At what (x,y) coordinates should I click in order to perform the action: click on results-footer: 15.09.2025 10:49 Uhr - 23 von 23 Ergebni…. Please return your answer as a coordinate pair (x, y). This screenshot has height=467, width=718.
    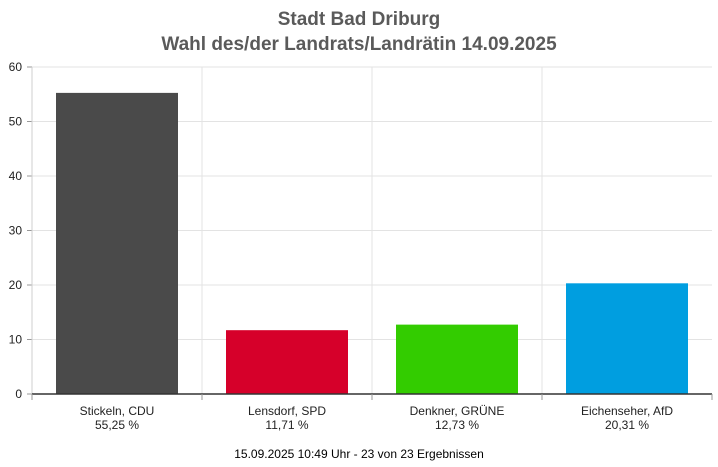
    Looking at the image, I should click on (359, 454).